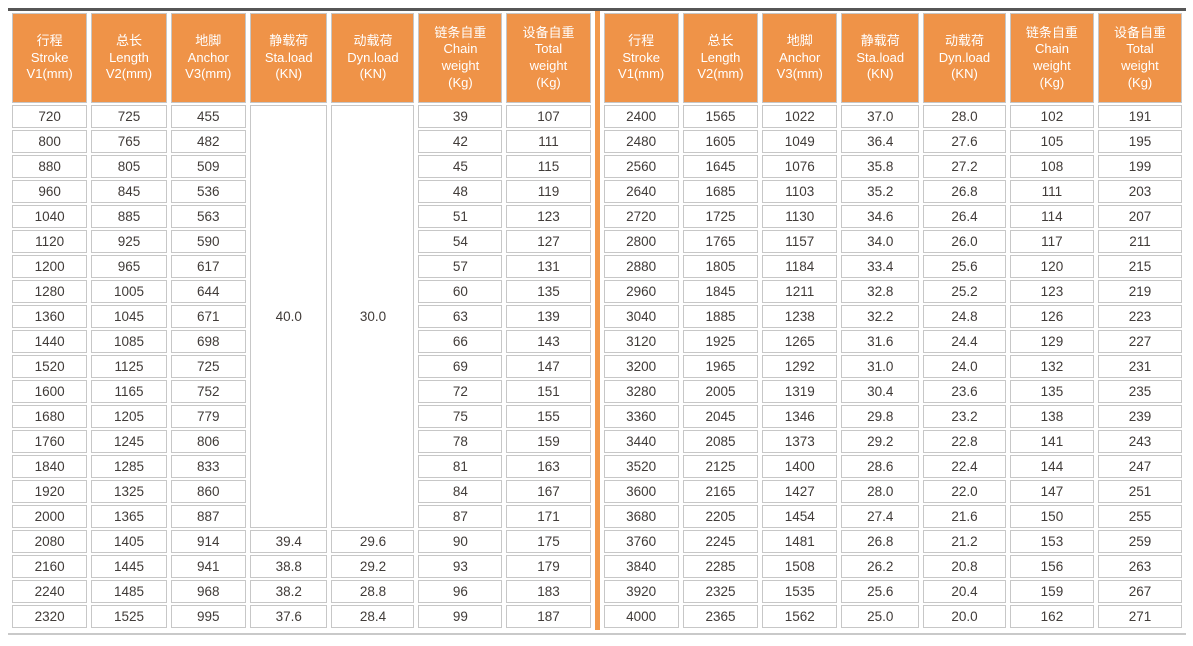 This screenshot has height=646, width=1193. What do you see at coordinates (720, 241) in the screenshot?
I see `table-cell: 1765` at bounding box center [720, 241].